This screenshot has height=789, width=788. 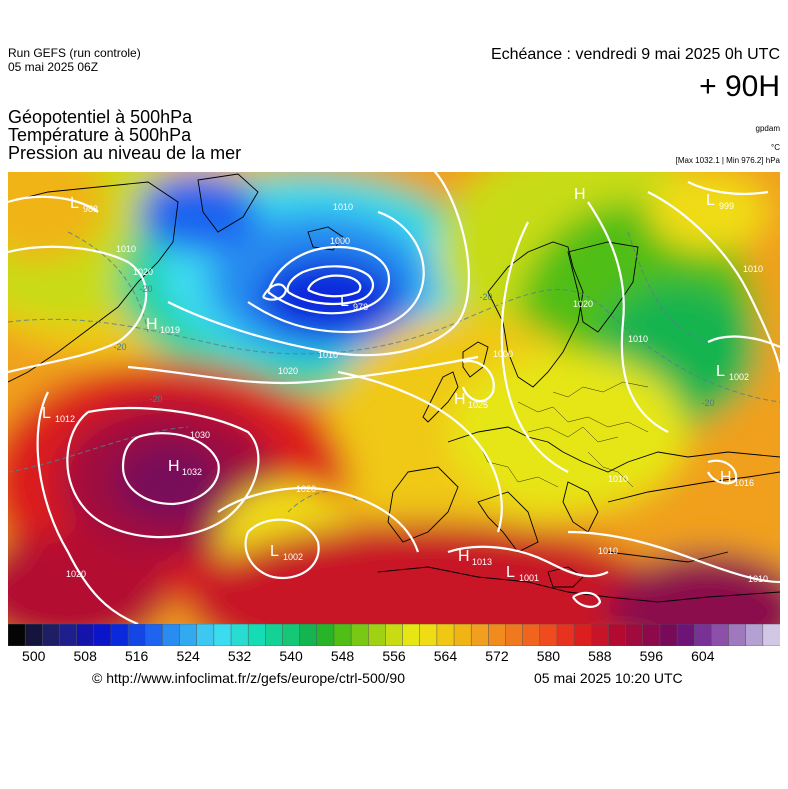 What do you see at coordinates (65, 419) in the screenshot?
I see `svg-text: 1012` at bounding box center [65, 419].